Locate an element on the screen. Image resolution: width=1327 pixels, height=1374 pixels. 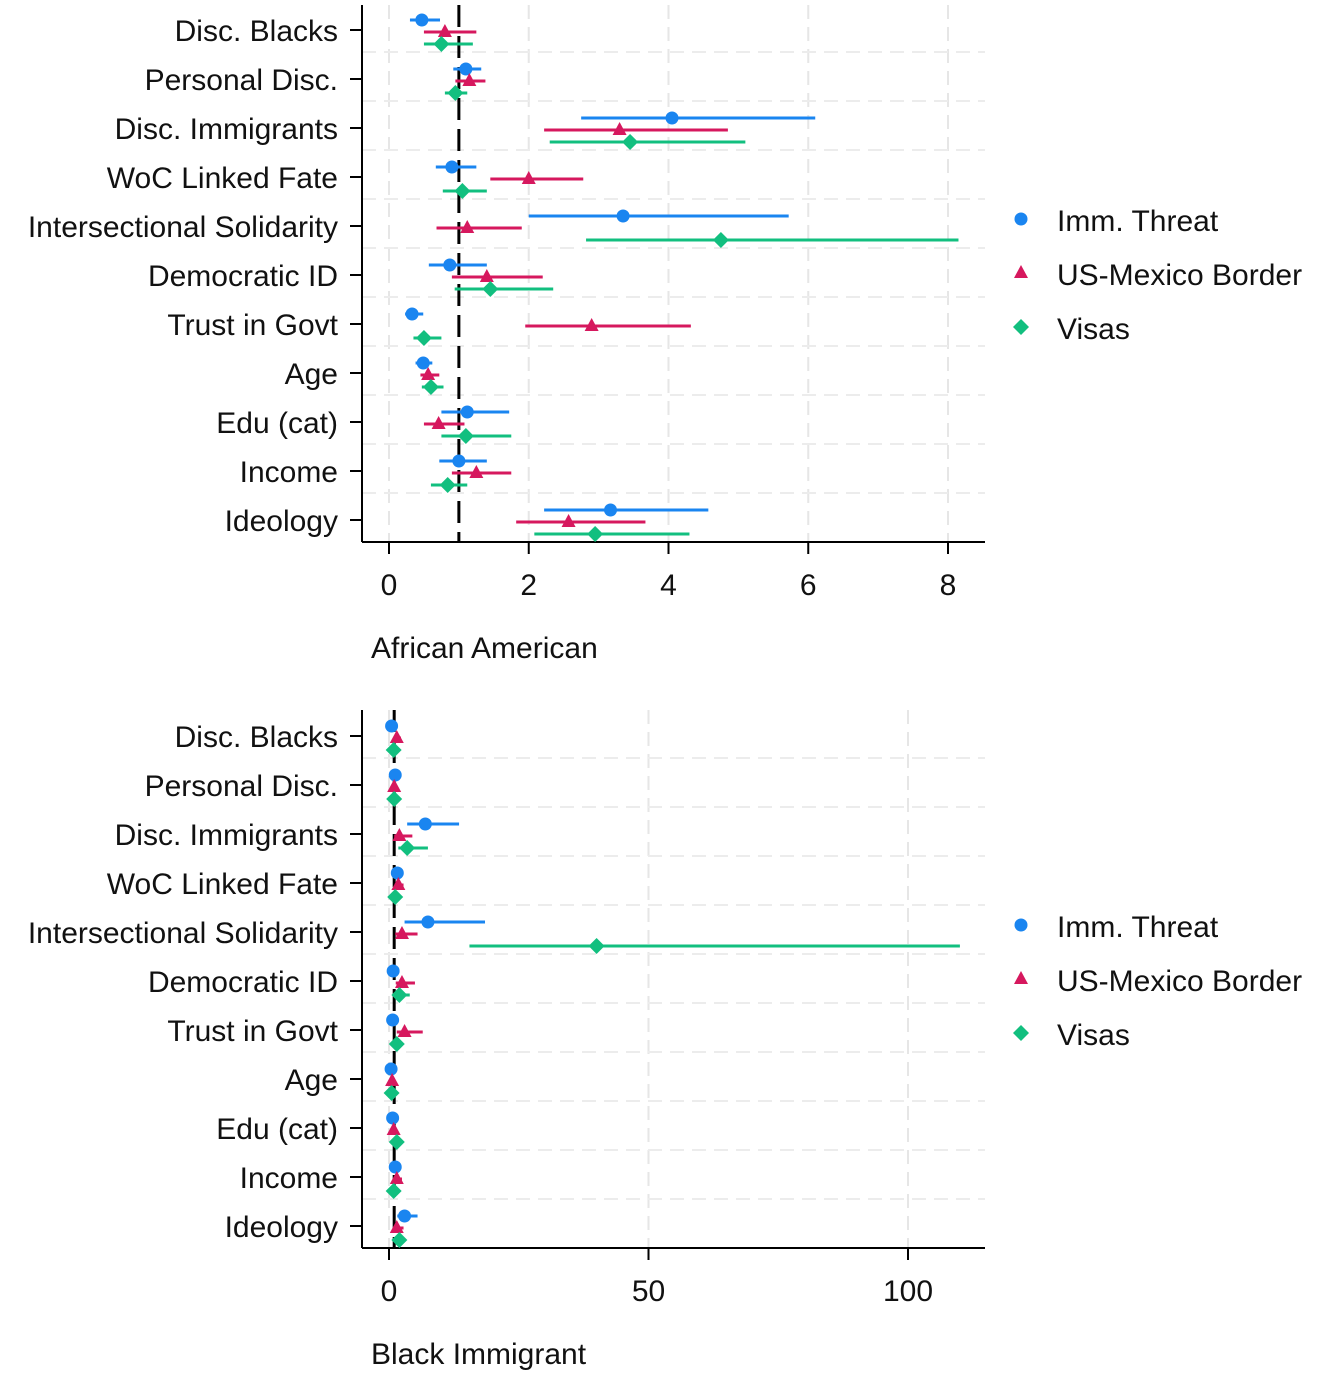
x-axis-title: Black Immigrant is located at coordinates (479, 1354).